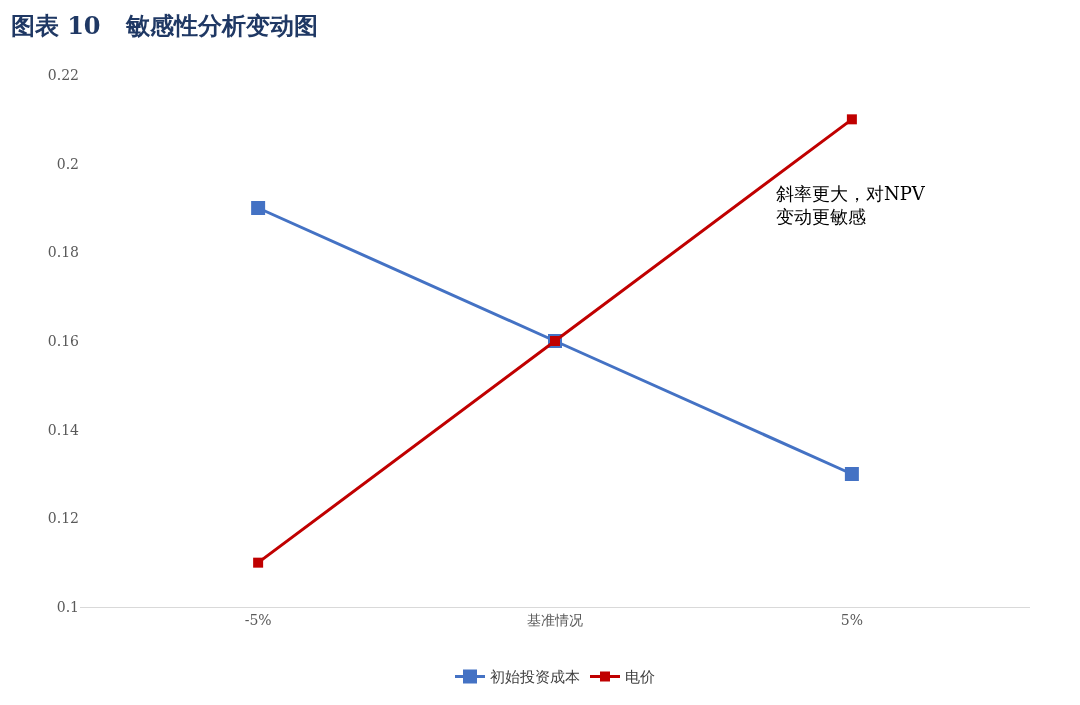 The height and width of the screenshot is (705, 1080). Describe the element at coordinates (258, 619) in the screenshot. I see `x-tick-label: -5%` at that location.